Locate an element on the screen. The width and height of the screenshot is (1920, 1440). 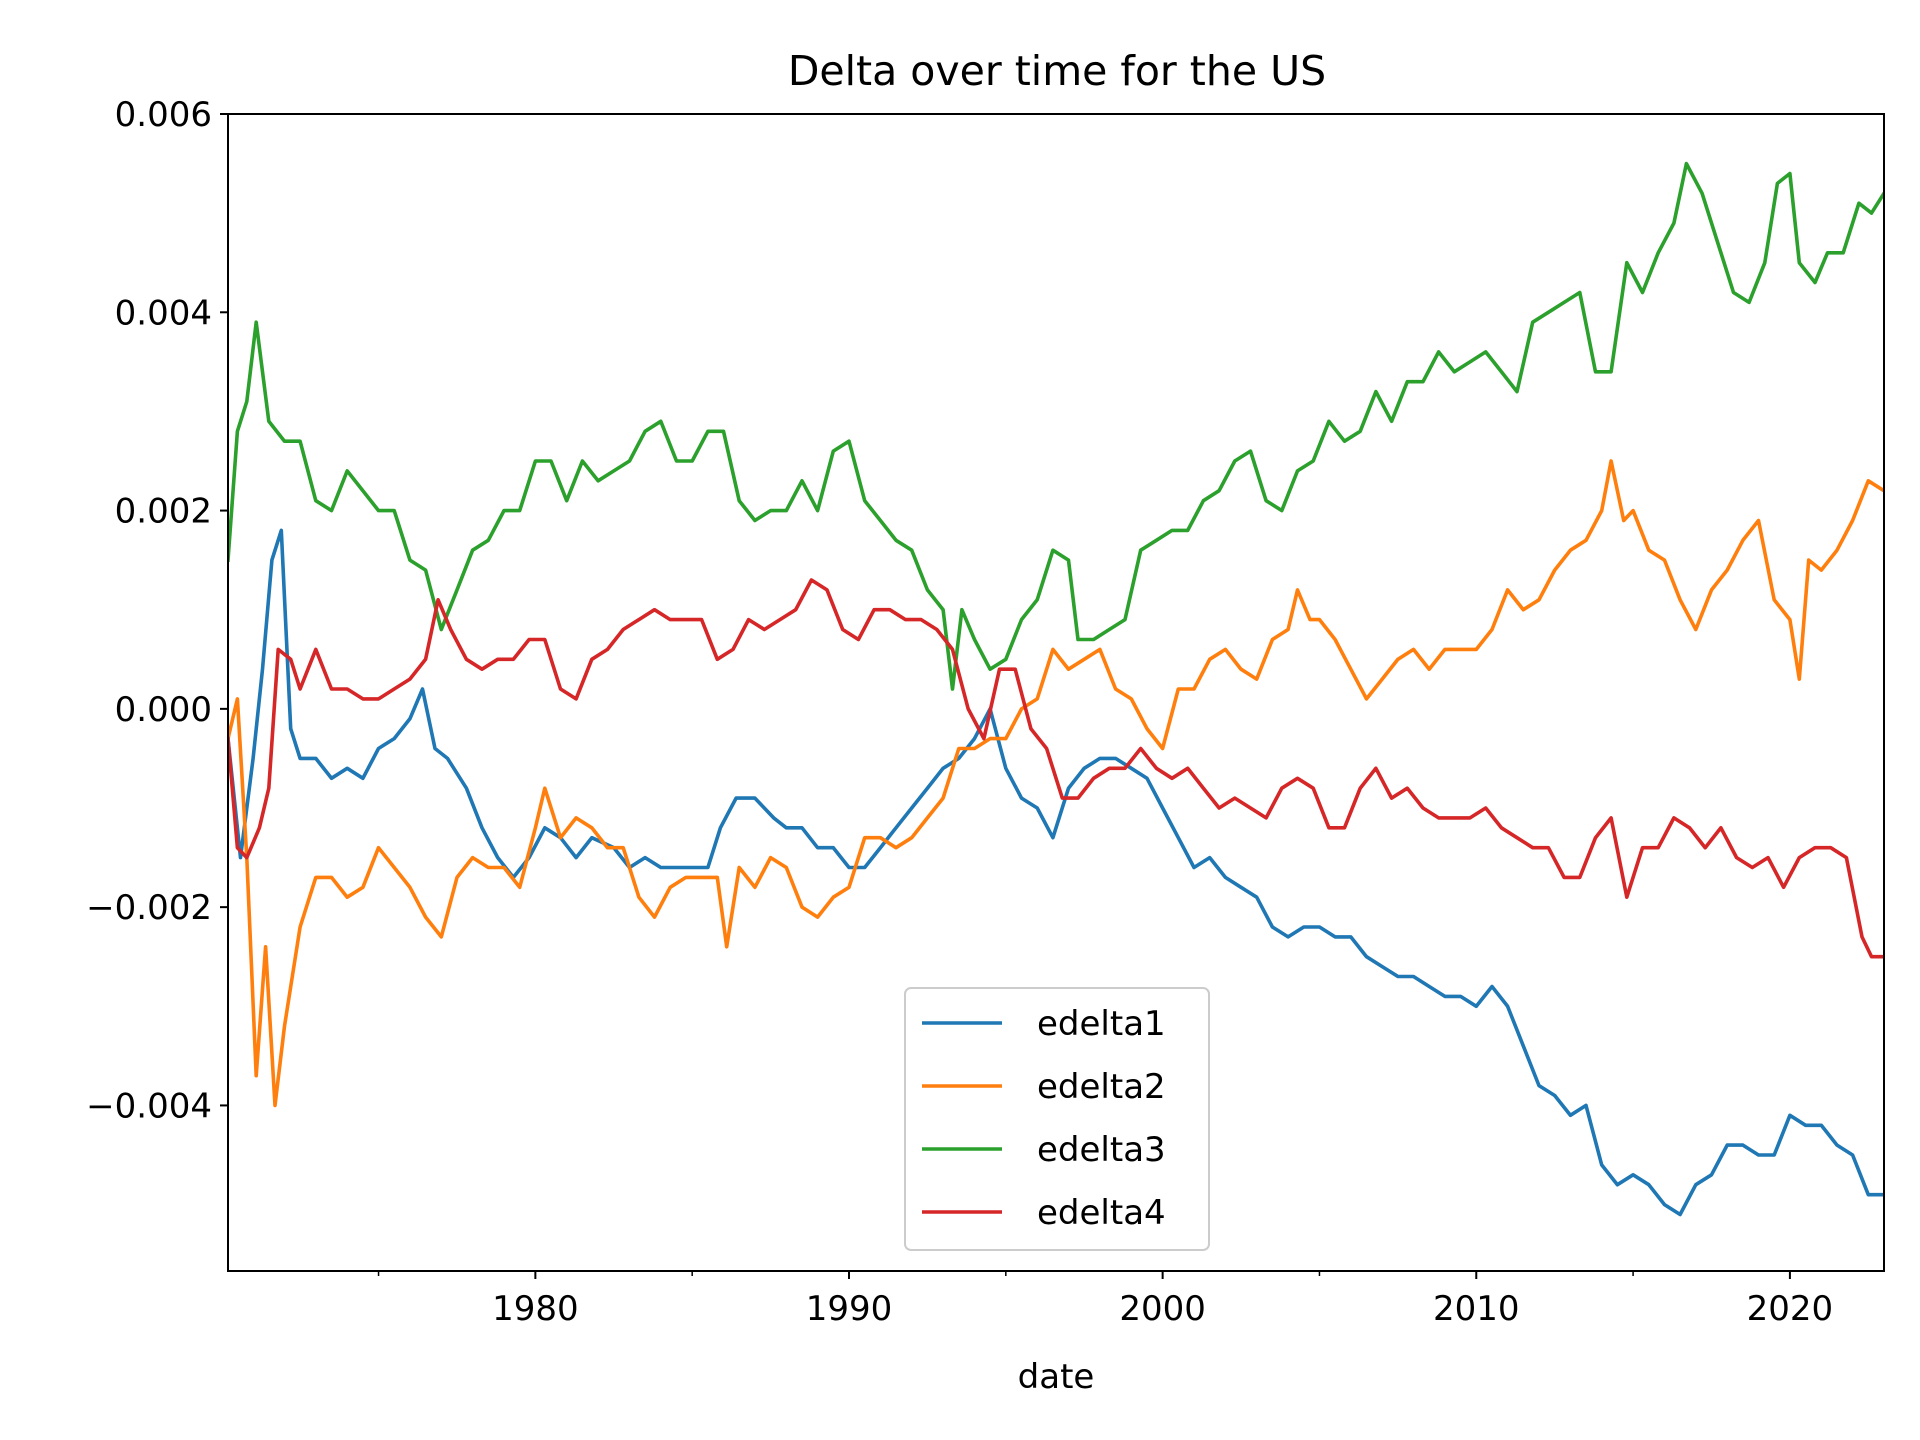
chart-title: Delta over time for the US is located at coordinates (1057, 71).